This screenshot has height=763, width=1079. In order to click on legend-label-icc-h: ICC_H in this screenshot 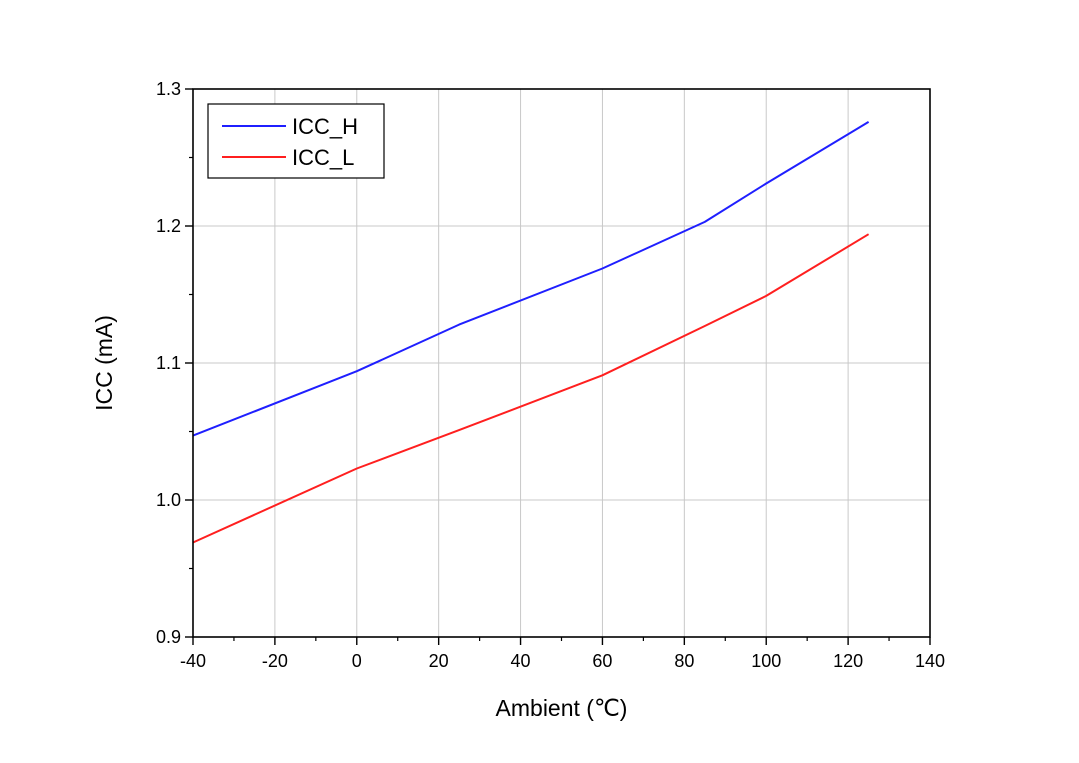, I will do `click(325, 126)`.